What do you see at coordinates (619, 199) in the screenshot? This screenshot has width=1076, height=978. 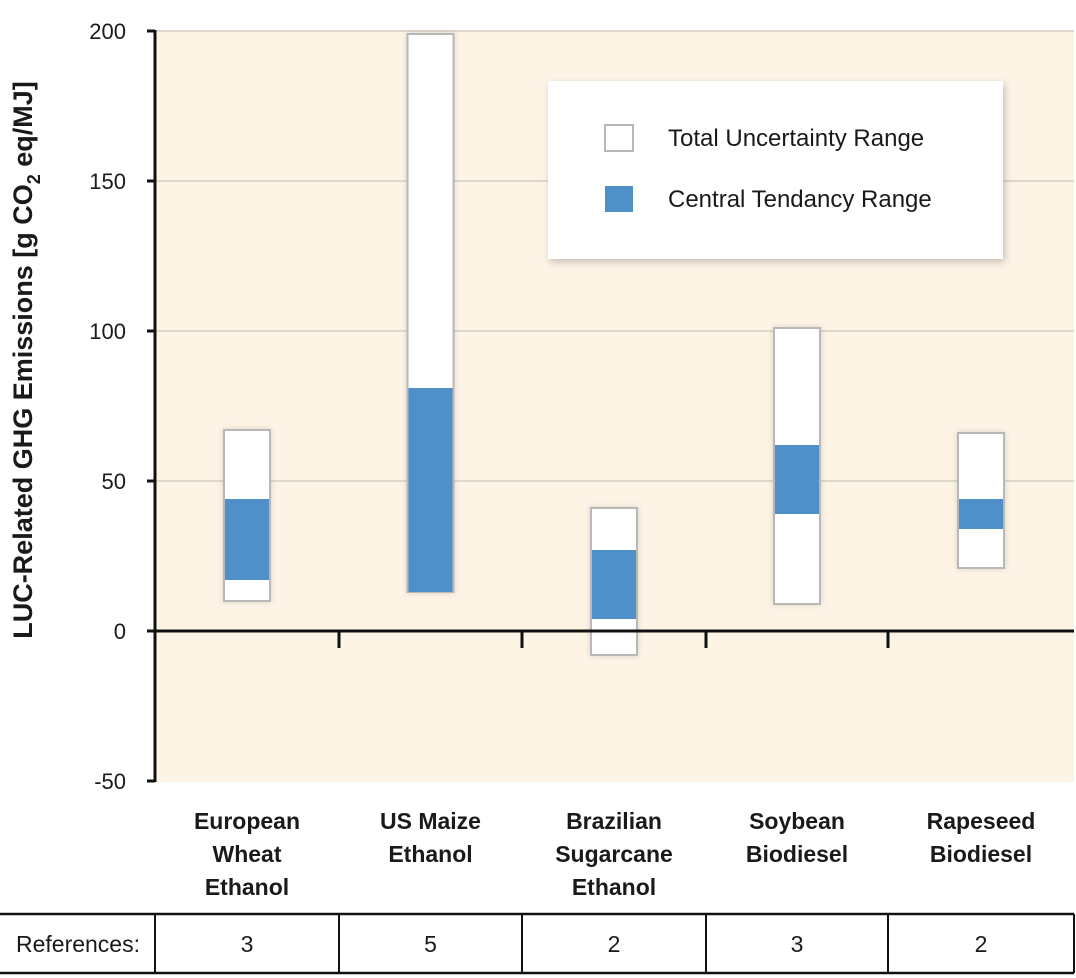 I see `legend-swatch-central` at bounding box center [619, 199].